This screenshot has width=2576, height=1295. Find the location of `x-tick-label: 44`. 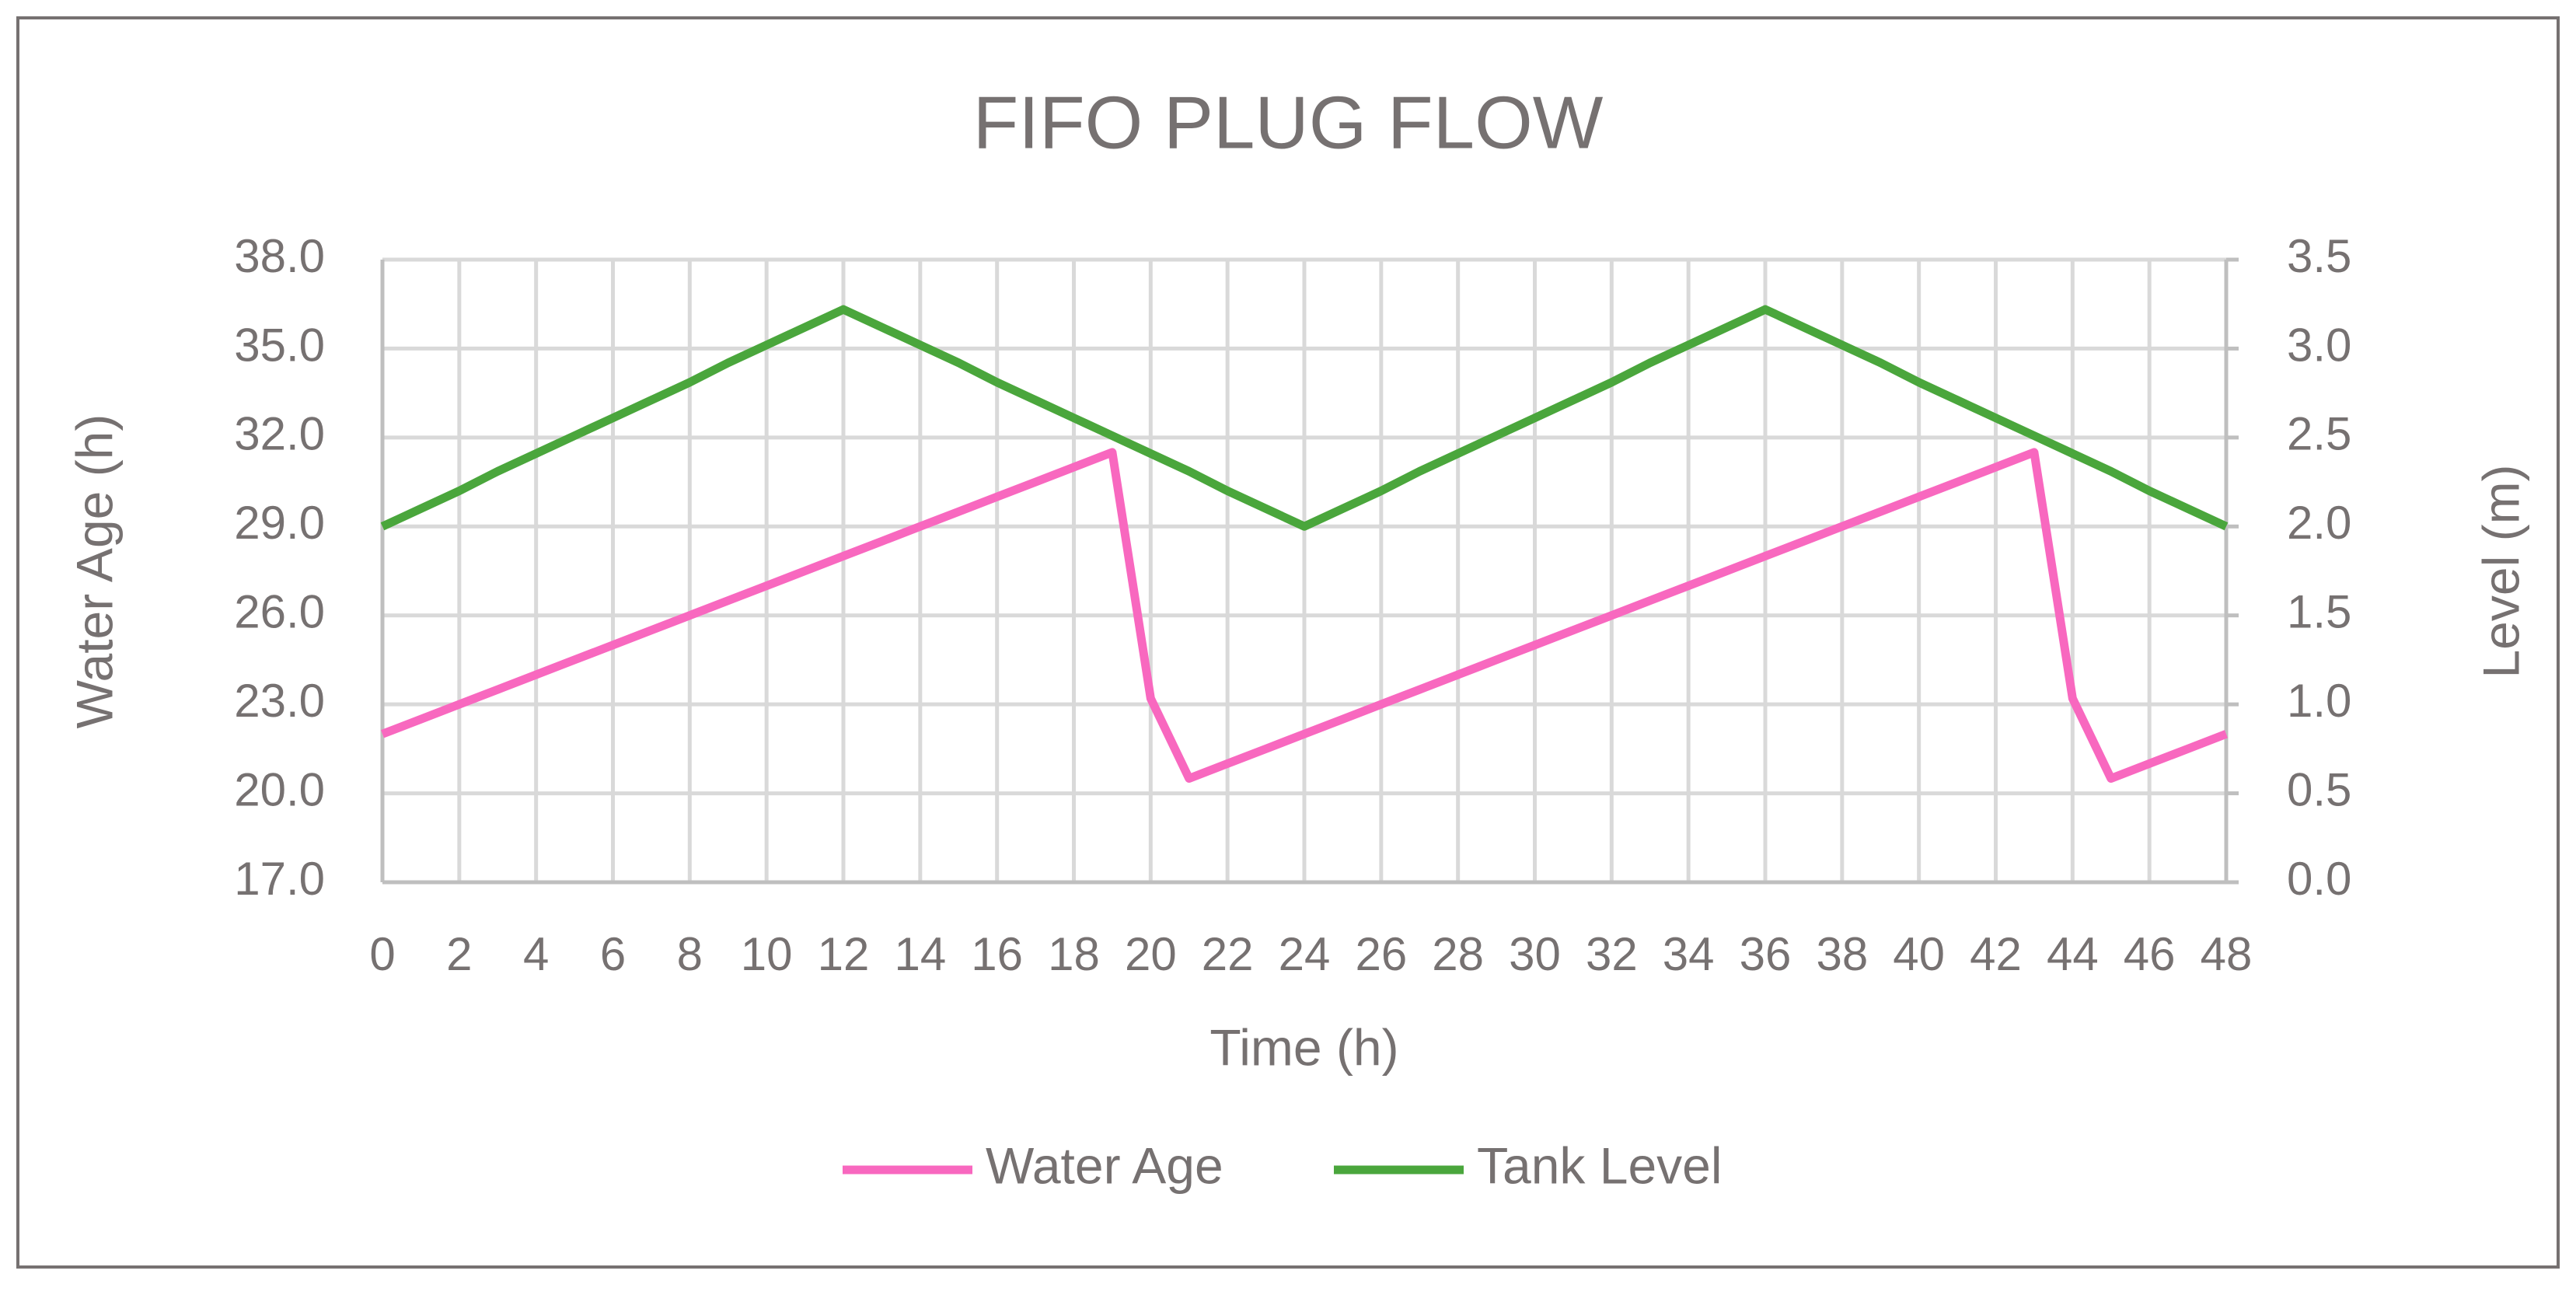

x-tick-label: 44 is located at coordinates (2073, 954).